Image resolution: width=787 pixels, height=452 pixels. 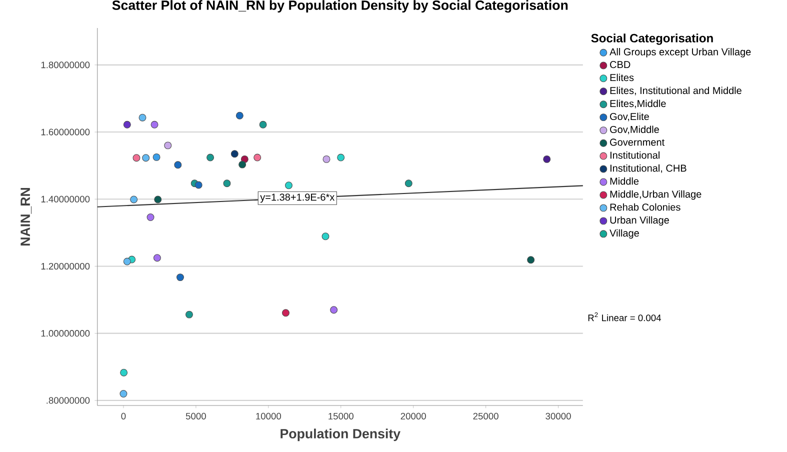 I want to click on legend-label: Elites, Institutional and Middle, so click(x=676, y=91).